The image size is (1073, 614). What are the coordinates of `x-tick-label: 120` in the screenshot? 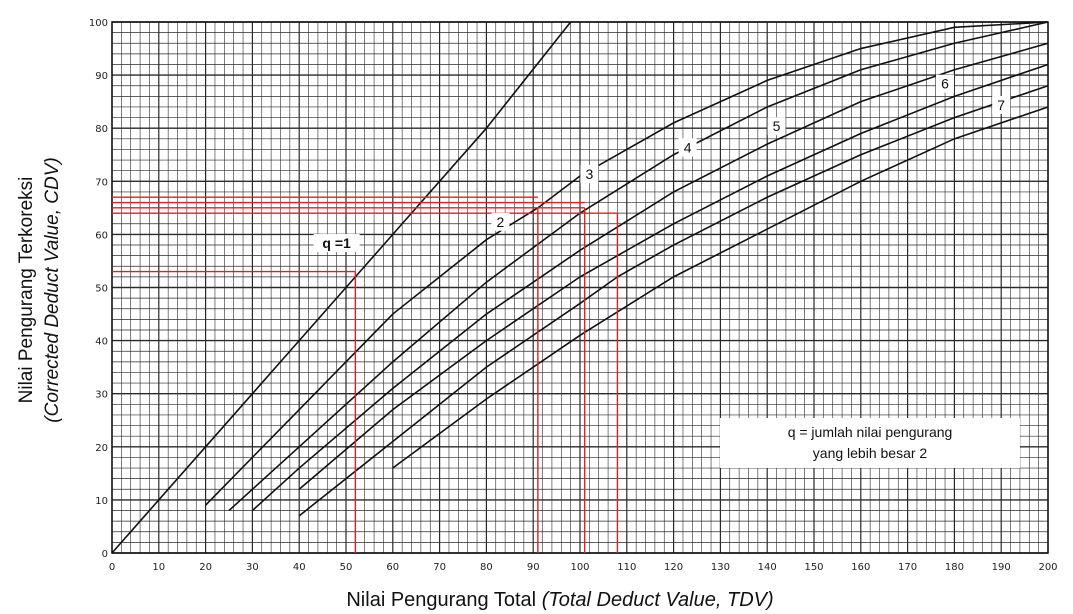 It's located at (673, 567).